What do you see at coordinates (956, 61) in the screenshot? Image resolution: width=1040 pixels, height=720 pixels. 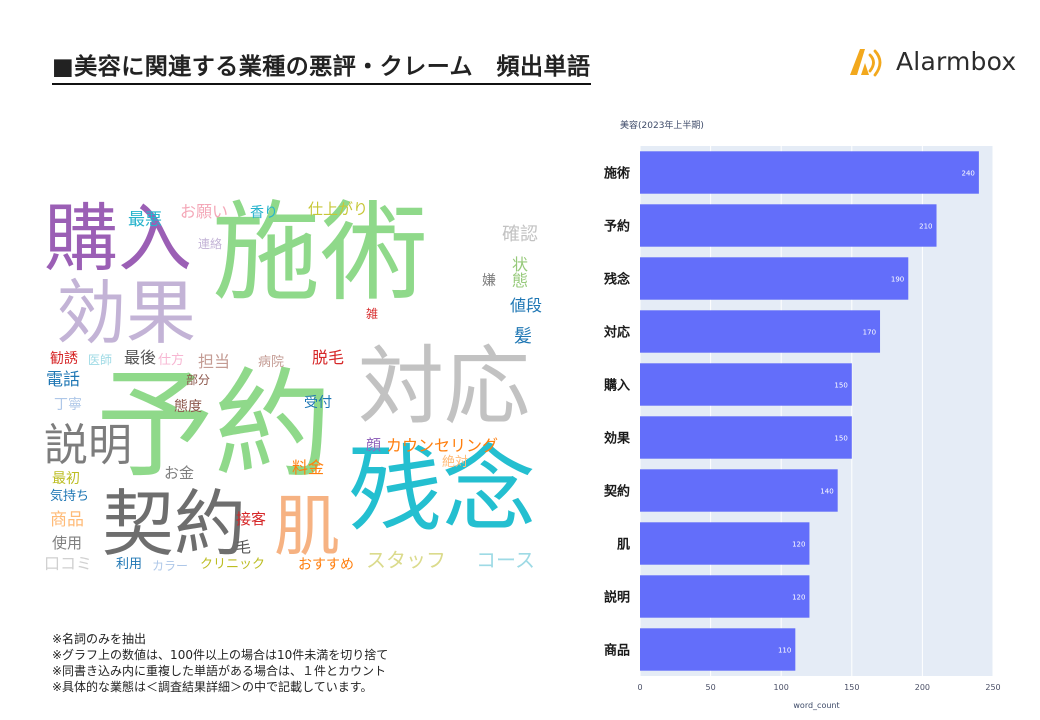 I see `alarmbox-logo-text: Alarmbox` at bounding box center [956, 61].